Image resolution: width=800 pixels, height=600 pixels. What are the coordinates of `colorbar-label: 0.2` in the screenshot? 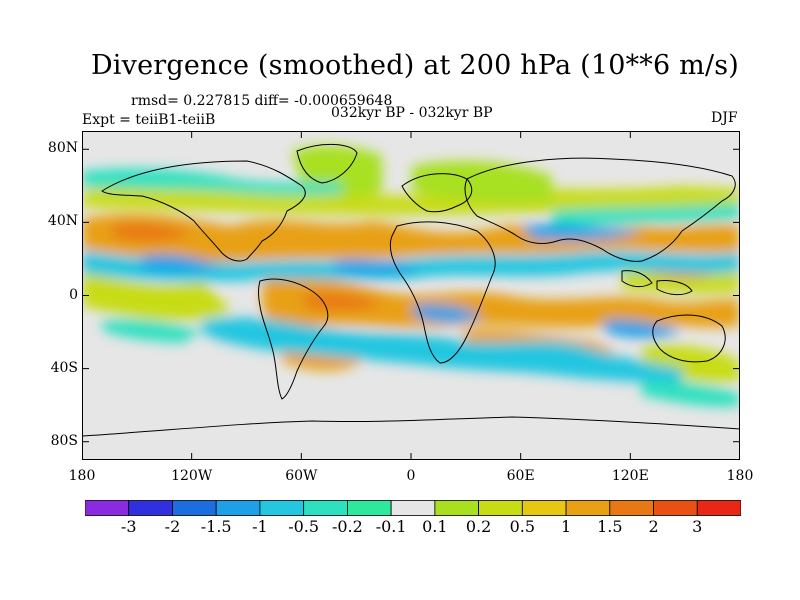 It's located at (478, 526).